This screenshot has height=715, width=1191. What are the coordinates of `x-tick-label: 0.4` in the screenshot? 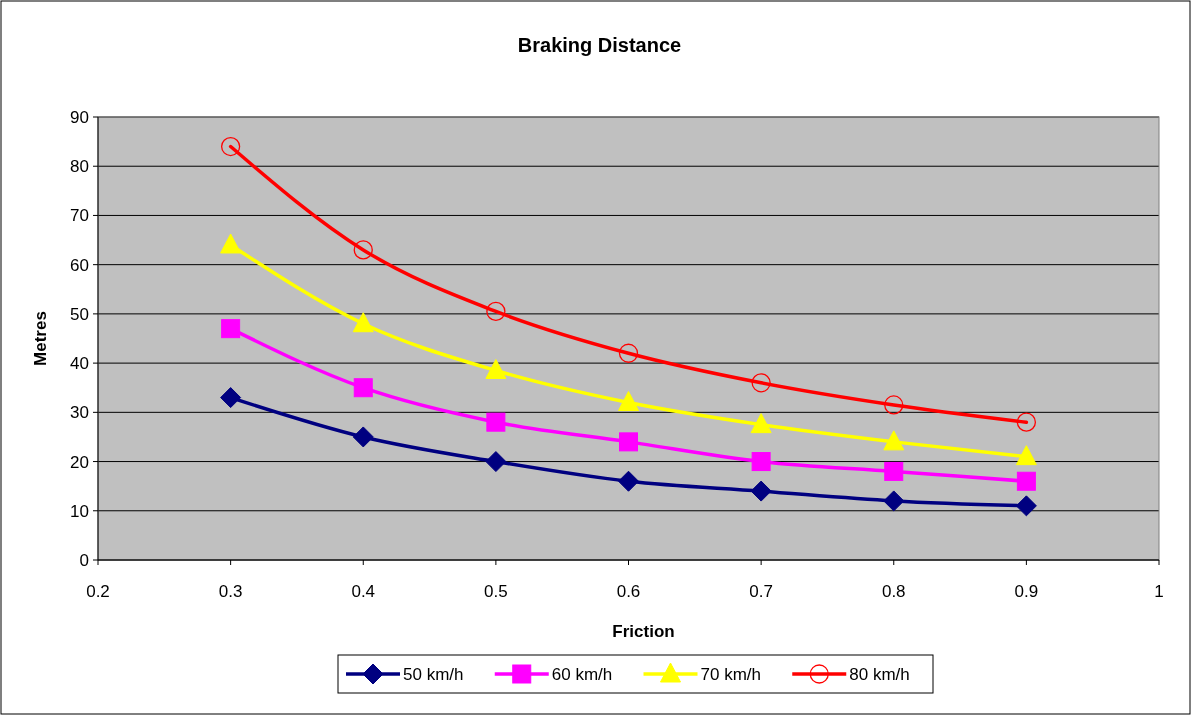 It's located at (363, 591).